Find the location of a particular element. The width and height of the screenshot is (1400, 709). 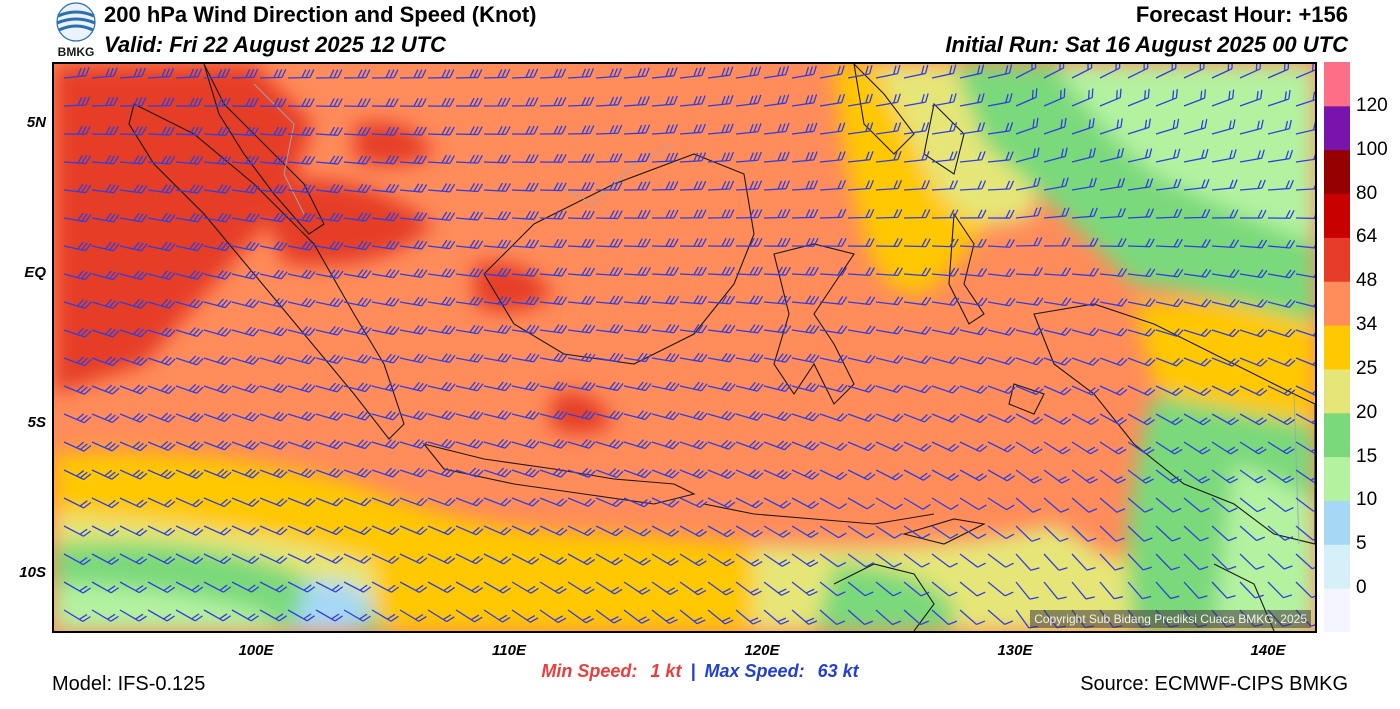

colorbar-label: 10 is located at coordinates (1367, 500).